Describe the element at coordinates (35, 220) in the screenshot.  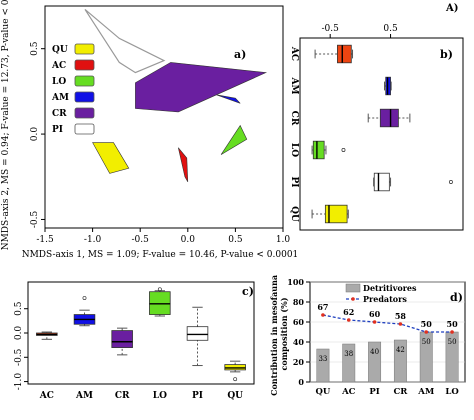
I see `nmds-y-tick-label: -0.5` at that location.